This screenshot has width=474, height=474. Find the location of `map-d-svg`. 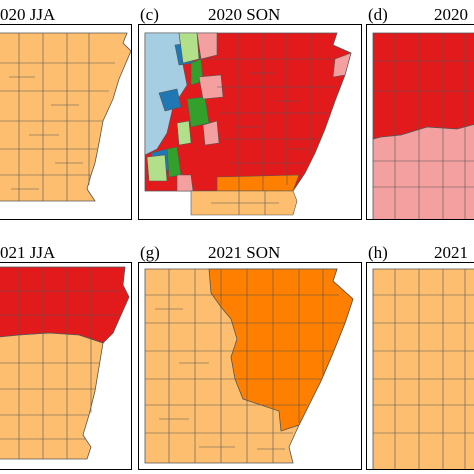

map-d-svg is located at coordinates (423, 125).